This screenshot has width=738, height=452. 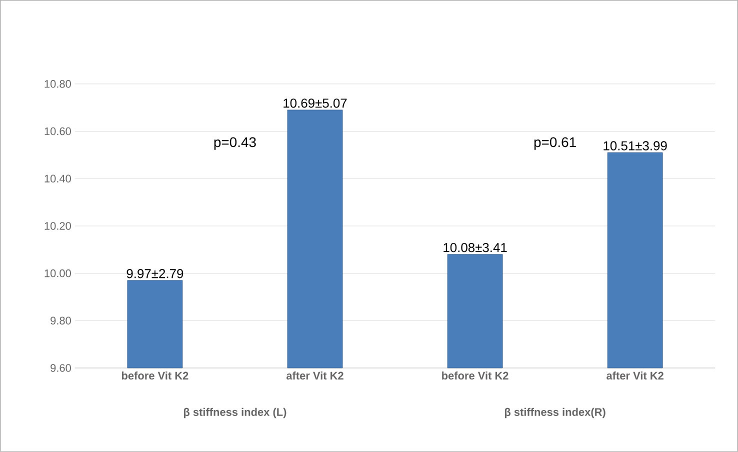 I want to click on y-tick-label: 10.20, so click(x=57, y=226).